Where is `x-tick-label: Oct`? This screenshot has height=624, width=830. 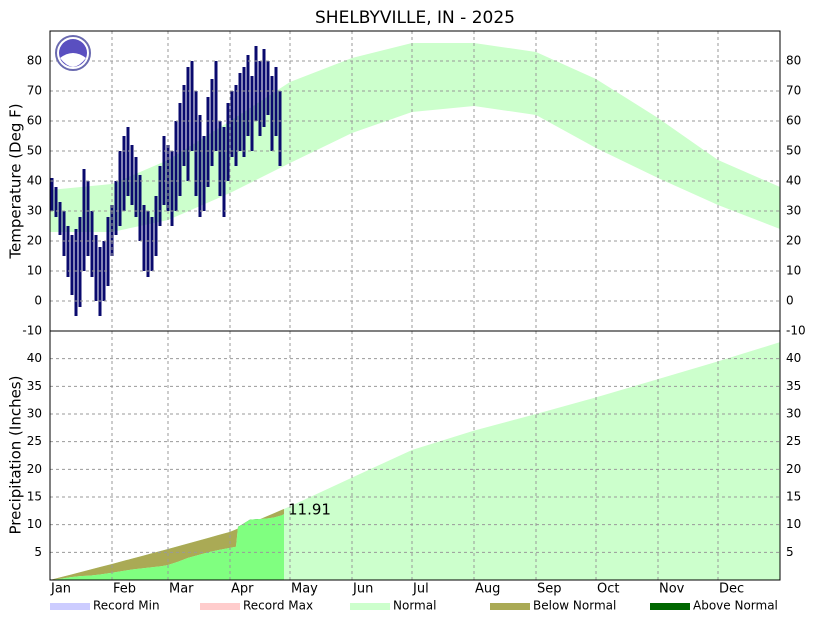 x-tick-label: Oct is located at coordinates (608, 589).